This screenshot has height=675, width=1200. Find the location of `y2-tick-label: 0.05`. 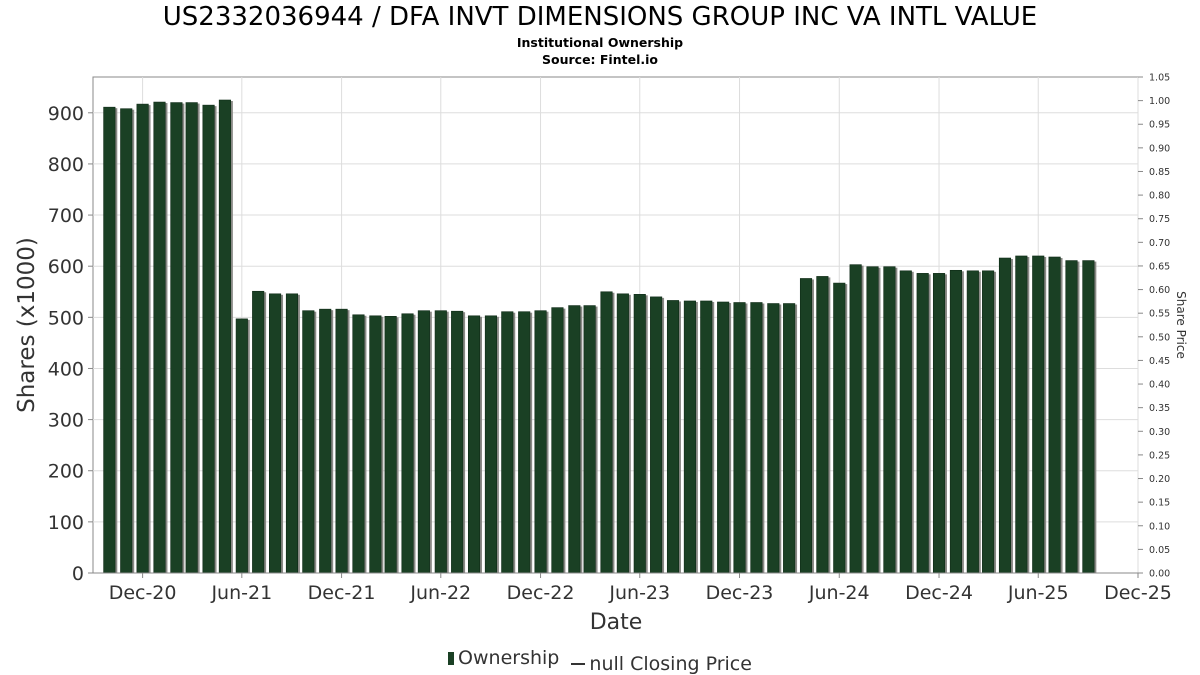

y2-tick-label: 0.05 is located at coordinates (1159, 550).